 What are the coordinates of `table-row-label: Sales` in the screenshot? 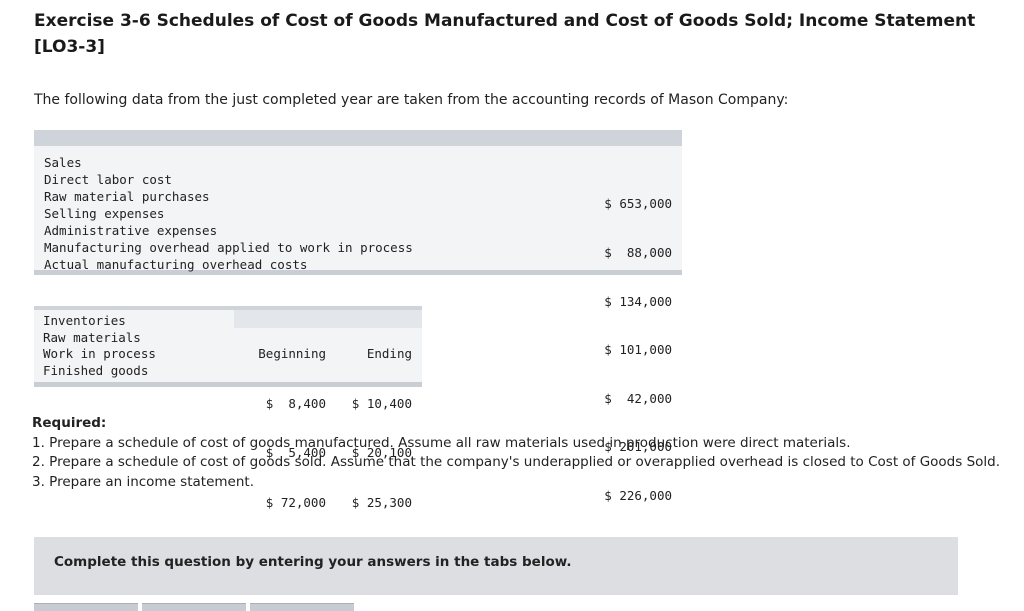 It's located at (63, 162).